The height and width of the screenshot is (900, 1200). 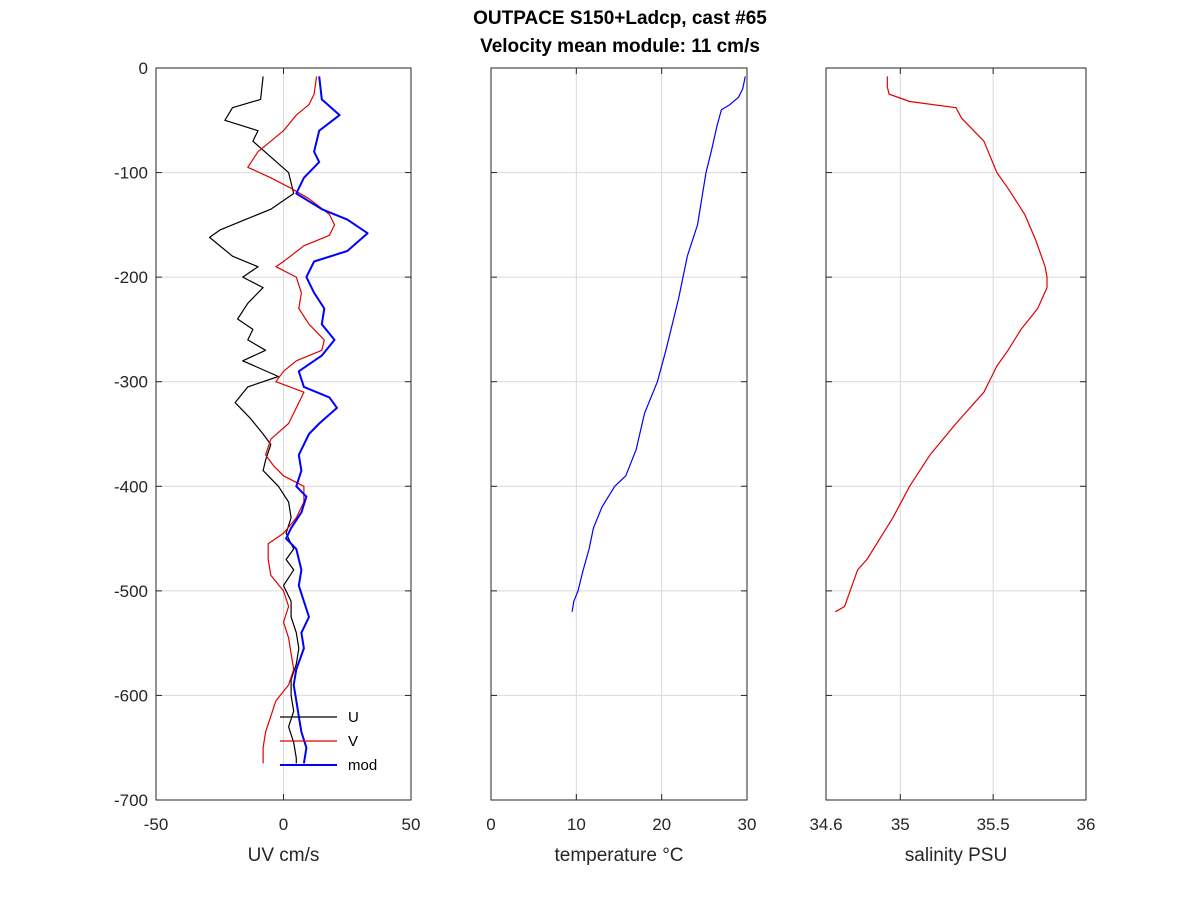 I want to click on depth-ytick-label: -200, so click(x=131, y=277).